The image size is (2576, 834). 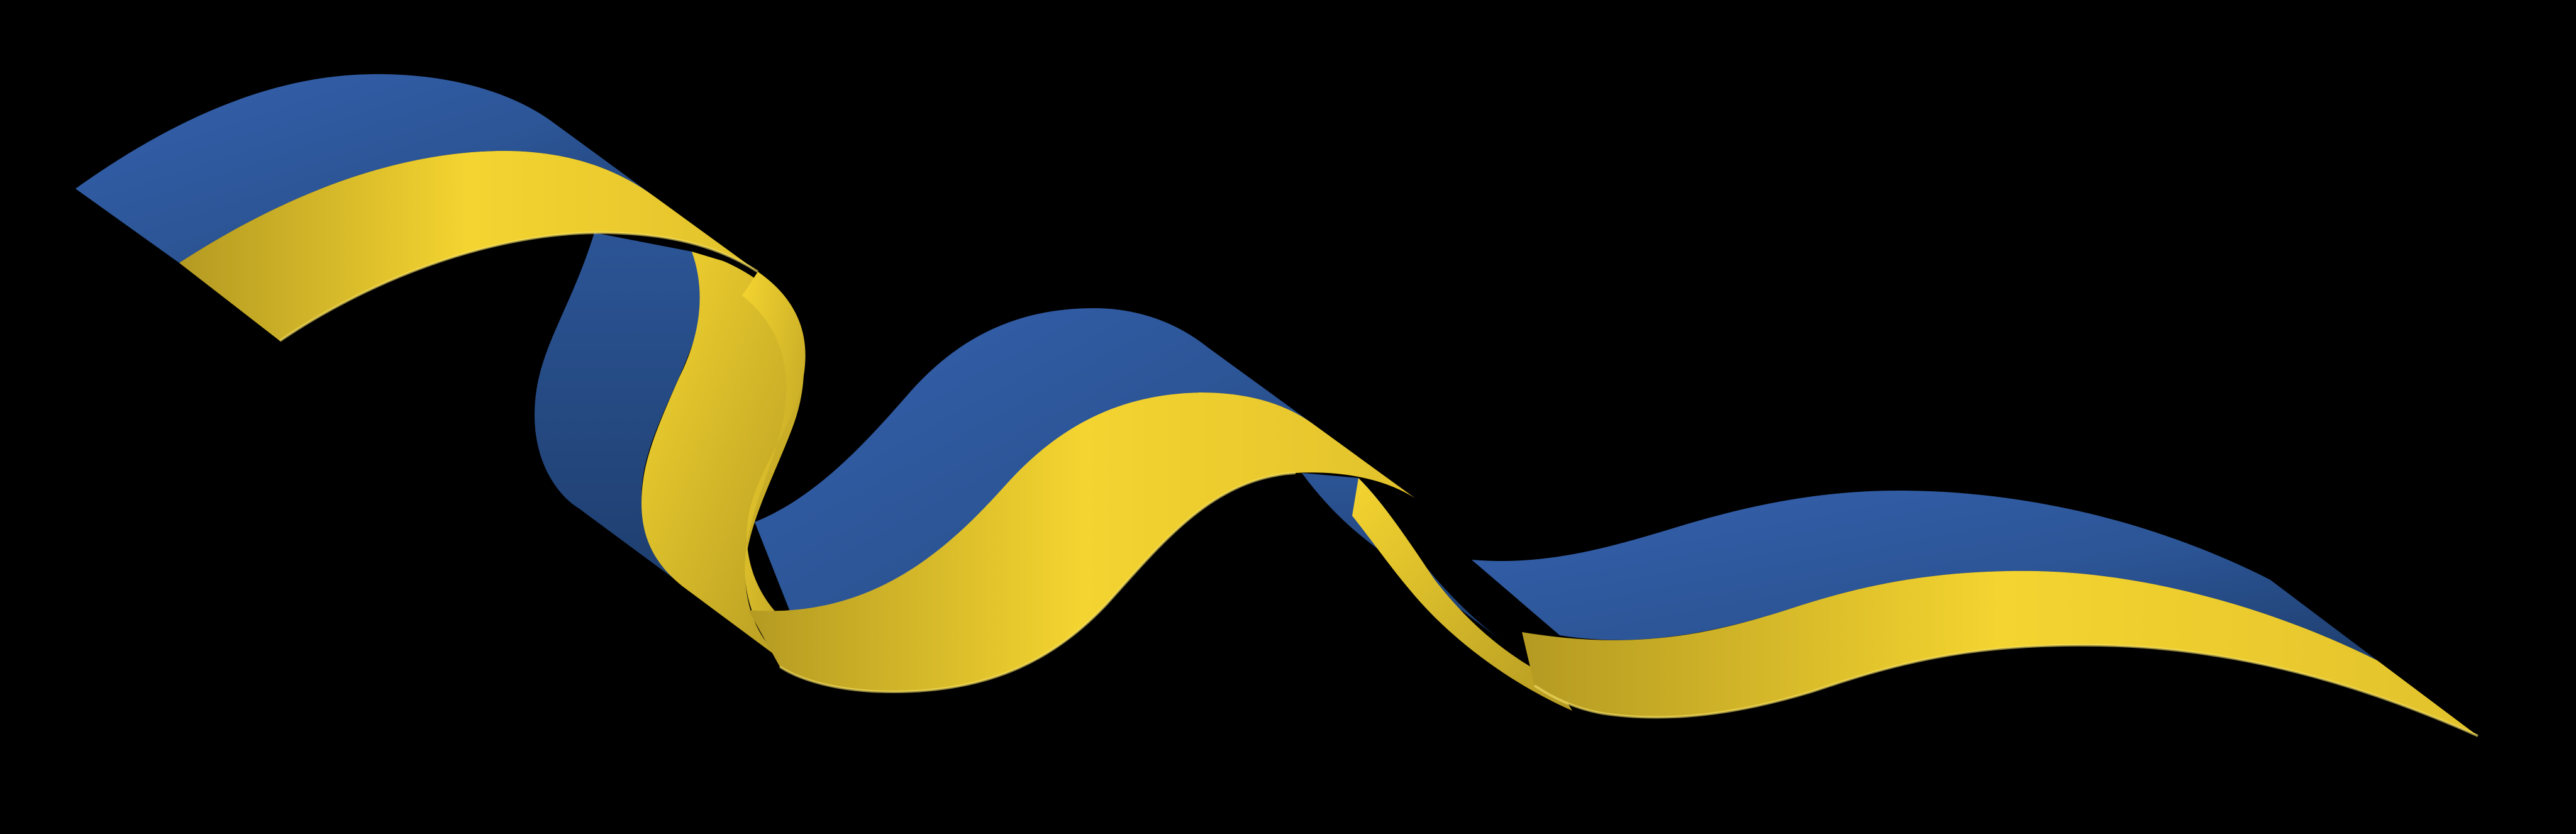 What do you see at coordinates (722, 460) in the screenshot?
I see `ribbon-loop-1-yellow-back` at bounding box center [722, 460].